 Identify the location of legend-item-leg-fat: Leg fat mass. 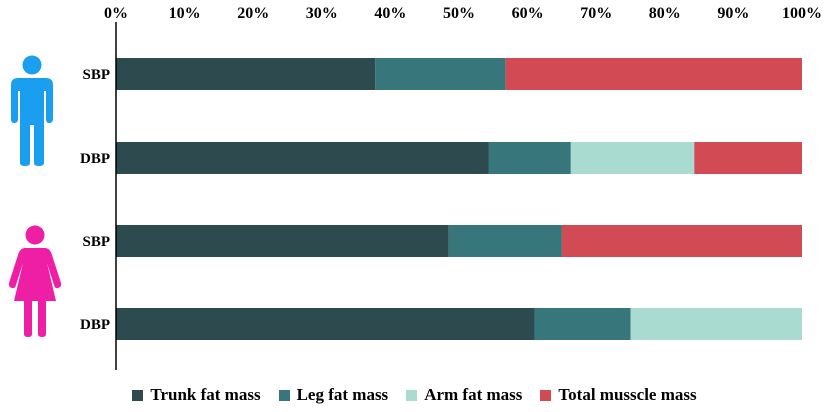
(333, 395).